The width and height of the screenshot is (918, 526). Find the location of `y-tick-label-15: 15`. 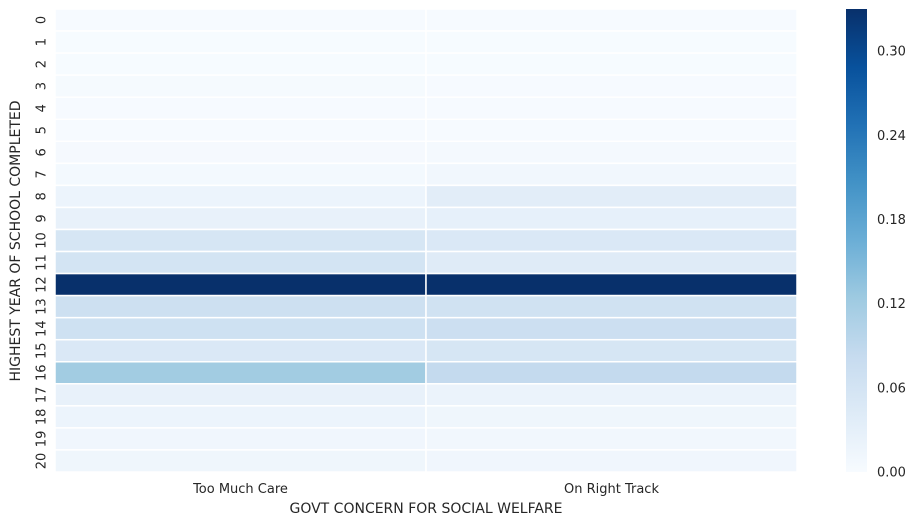

y-tick-label-15: 15 is located at coordinates (42, 350).